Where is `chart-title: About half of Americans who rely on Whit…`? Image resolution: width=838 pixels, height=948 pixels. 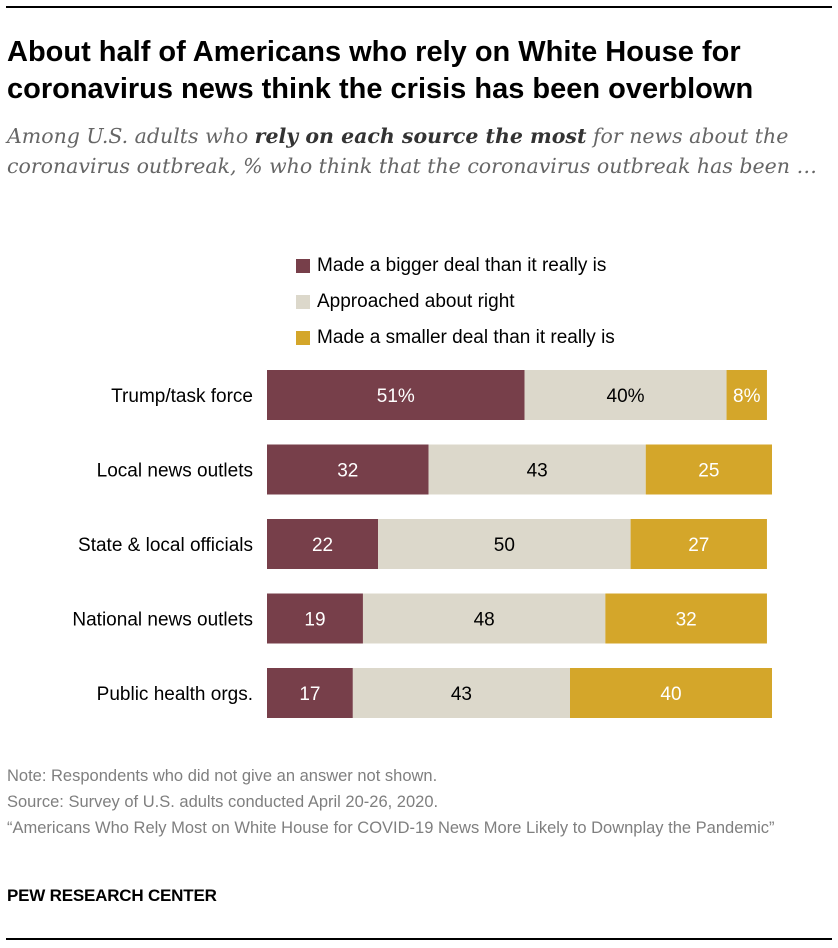
chart-title: About half of Americans who rely on Whit… is located at coordinates (380, 70).